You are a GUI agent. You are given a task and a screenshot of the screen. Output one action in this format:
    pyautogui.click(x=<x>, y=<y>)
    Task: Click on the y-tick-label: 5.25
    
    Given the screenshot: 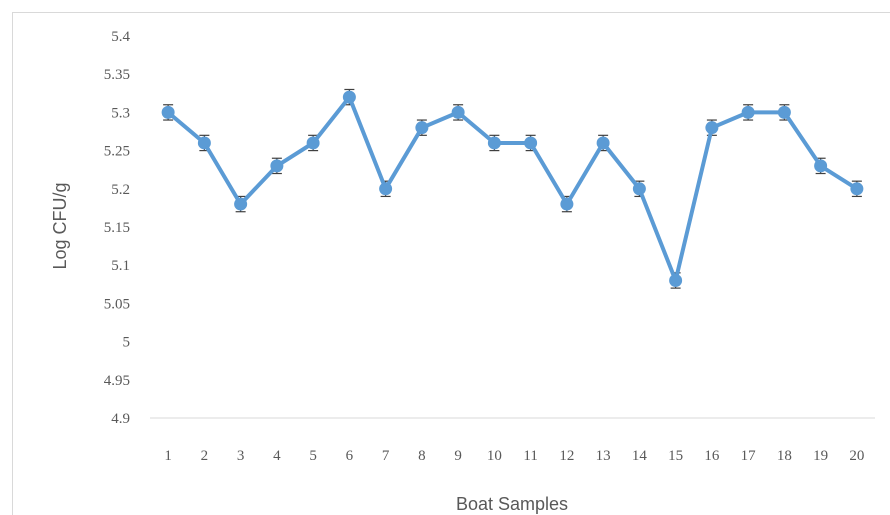 What is the action you would take?
    pyautogui.click(x=117, y=152)
    